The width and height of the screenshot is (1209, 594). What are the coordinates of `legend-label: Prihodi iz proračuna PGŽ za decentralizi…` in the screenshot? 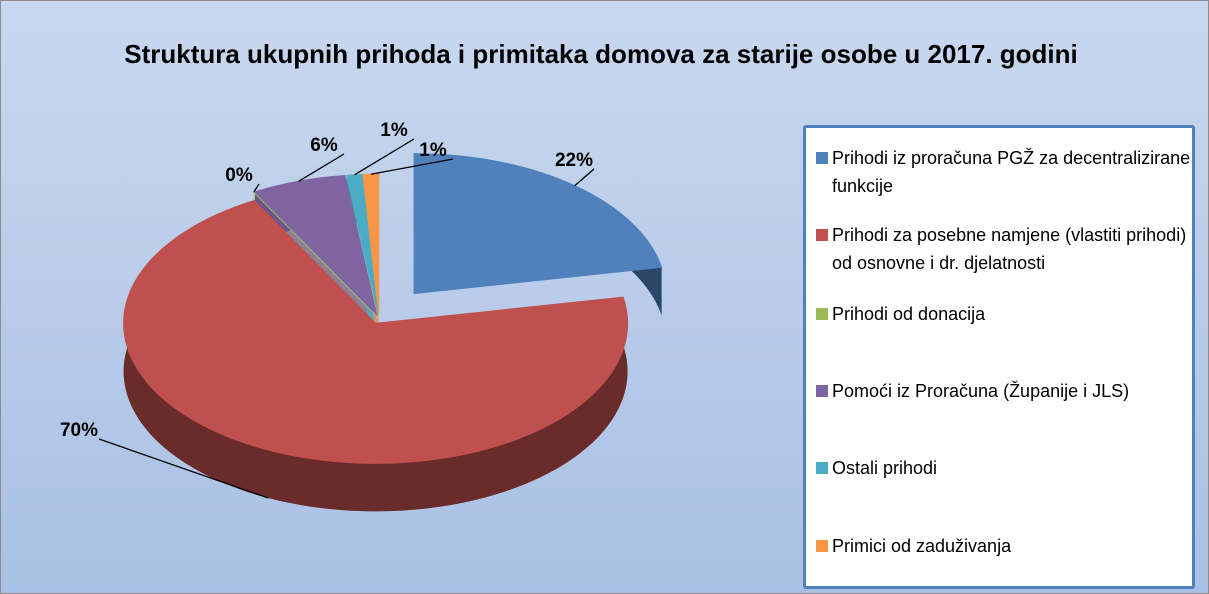 It's located at (1011, 172).